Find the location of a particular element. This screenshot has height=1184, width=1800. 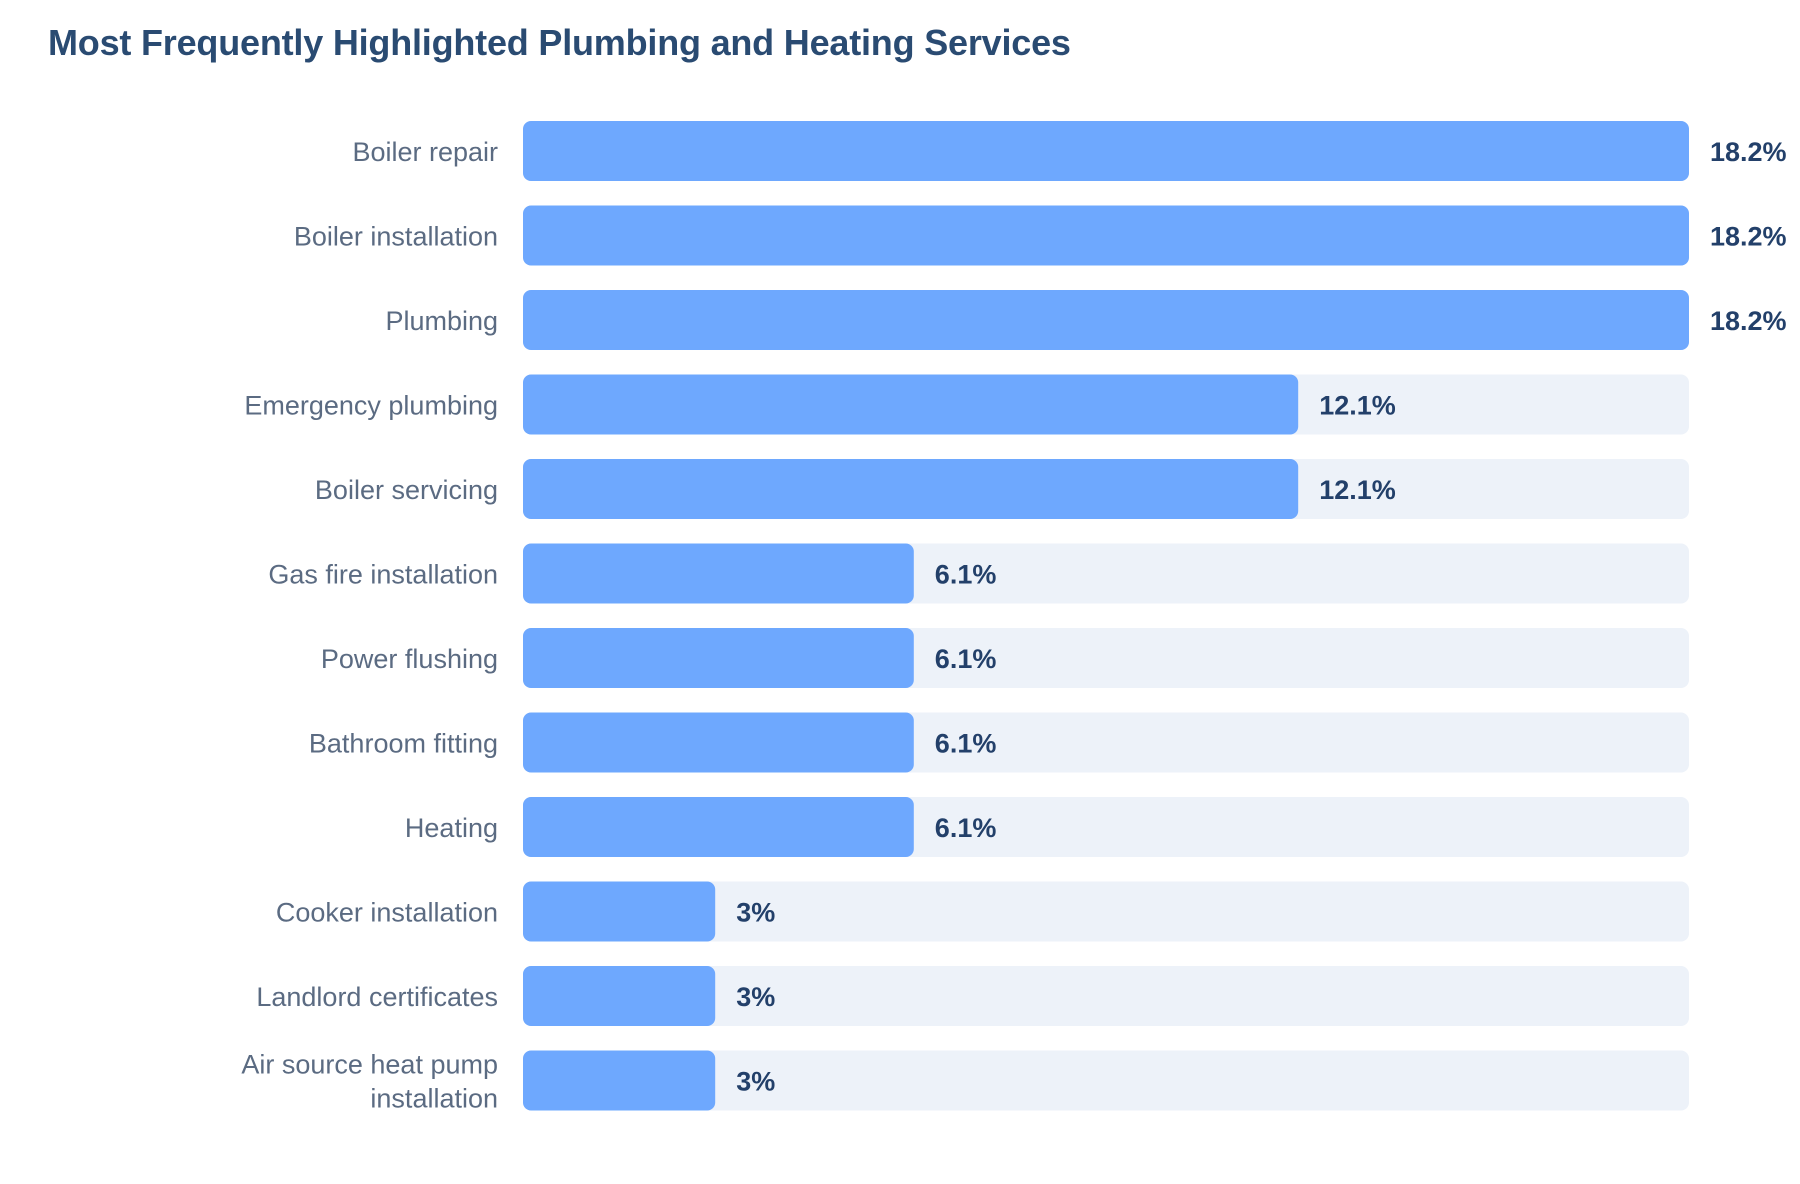

bar-row: Boiler repair 18.2% is located at coordinates (1069, 151).